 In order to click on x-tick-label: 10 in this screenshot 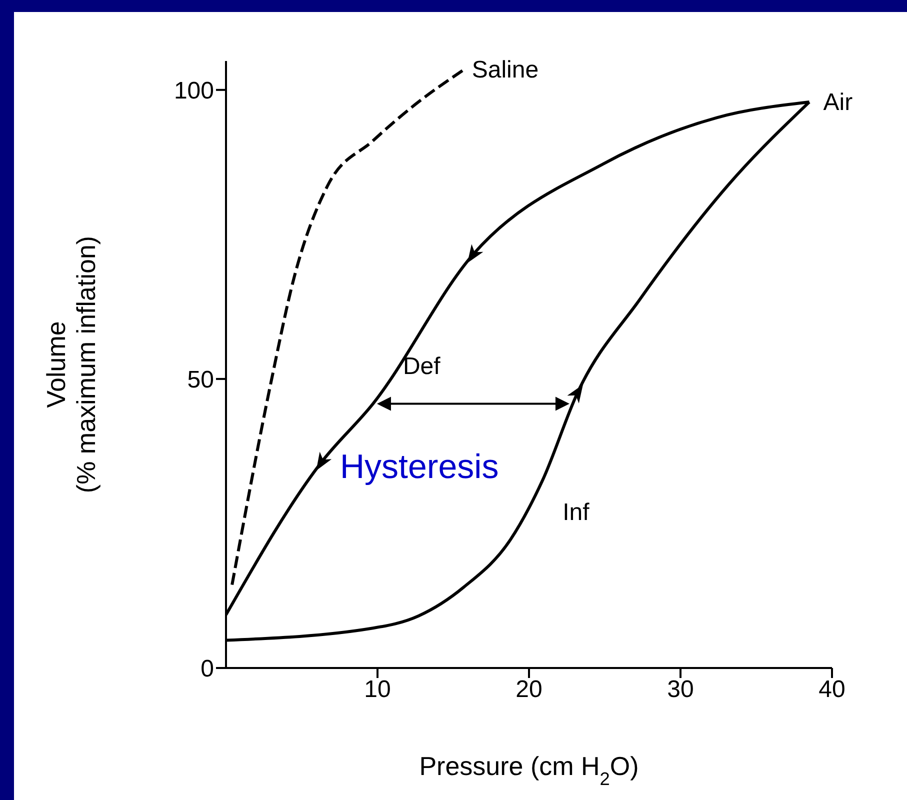, I will do `click(377, 690)`.